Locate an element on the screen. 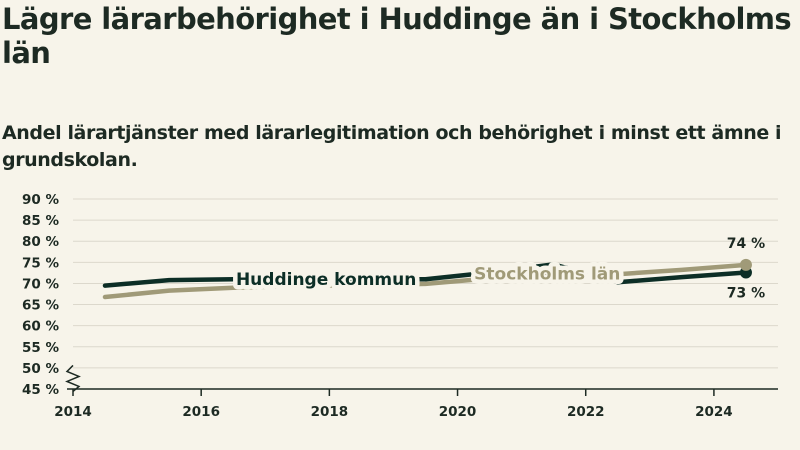 This screenshot has height=450, width=800. x-tick-label: 2016 is located at coordinates (201, 412).